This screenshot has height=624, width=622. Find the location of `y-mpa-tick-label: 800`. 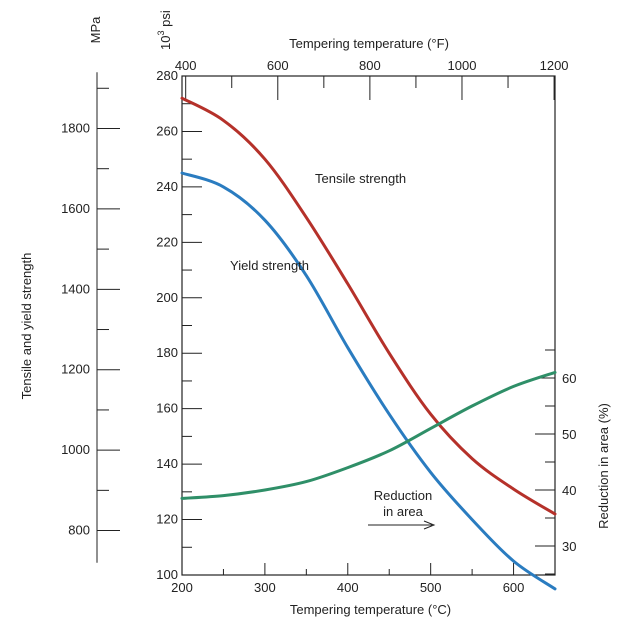

y-mpa-tick-label: 800 is located at coordinates (79, 530).